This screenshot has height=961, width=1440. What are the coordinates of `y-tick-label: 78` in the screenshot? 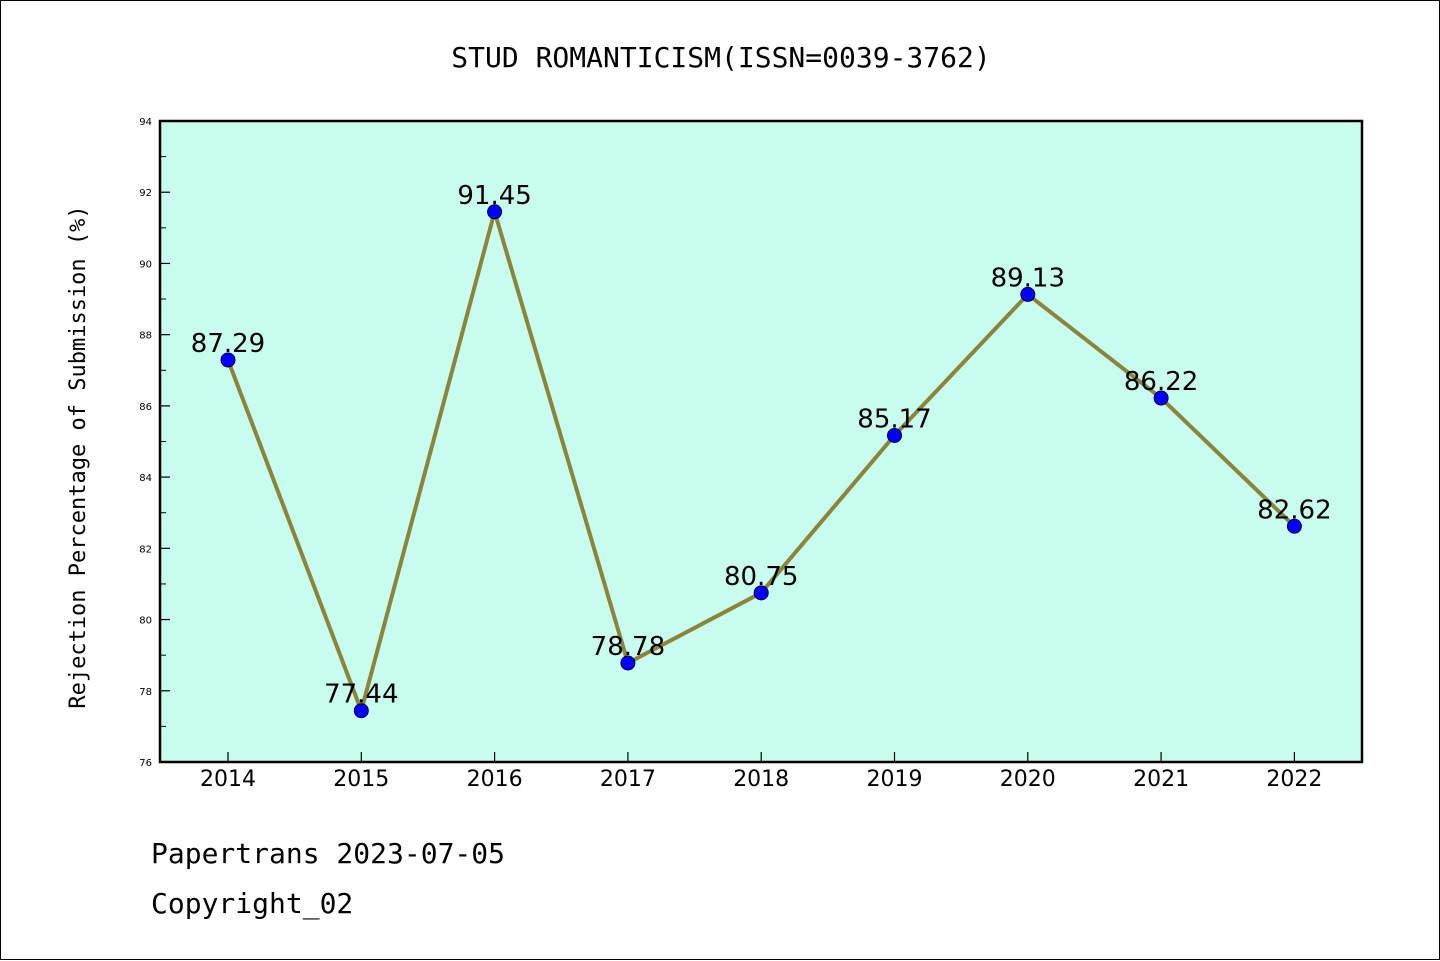 It's located at (145, 692).